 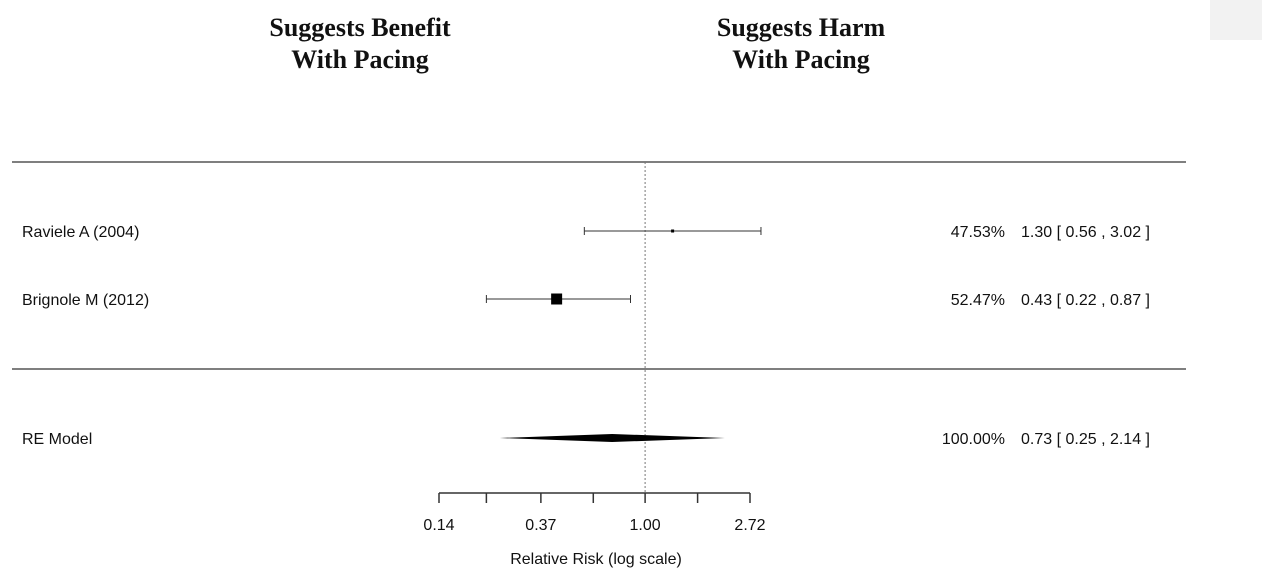 I want to click on harm-header-line2: With Pacing, so click(x=800, y=59).